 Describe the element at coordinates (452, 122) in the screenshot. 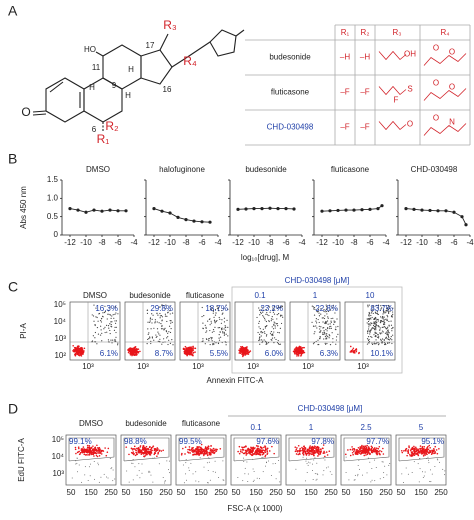

I see `r4-atom: N` at that location.